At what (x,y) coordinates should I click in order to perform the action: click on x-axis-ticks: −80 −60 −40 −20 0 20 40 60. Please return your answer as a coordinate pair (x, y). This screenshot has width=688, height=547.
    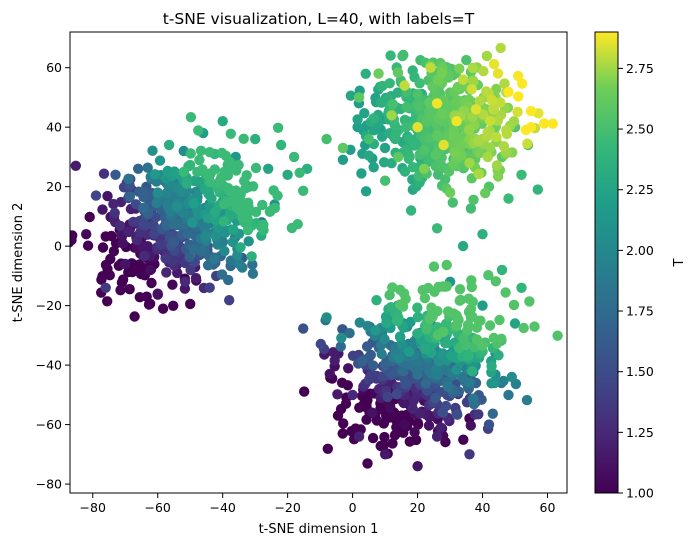
    Looking at the image, I should click on (318, 504).